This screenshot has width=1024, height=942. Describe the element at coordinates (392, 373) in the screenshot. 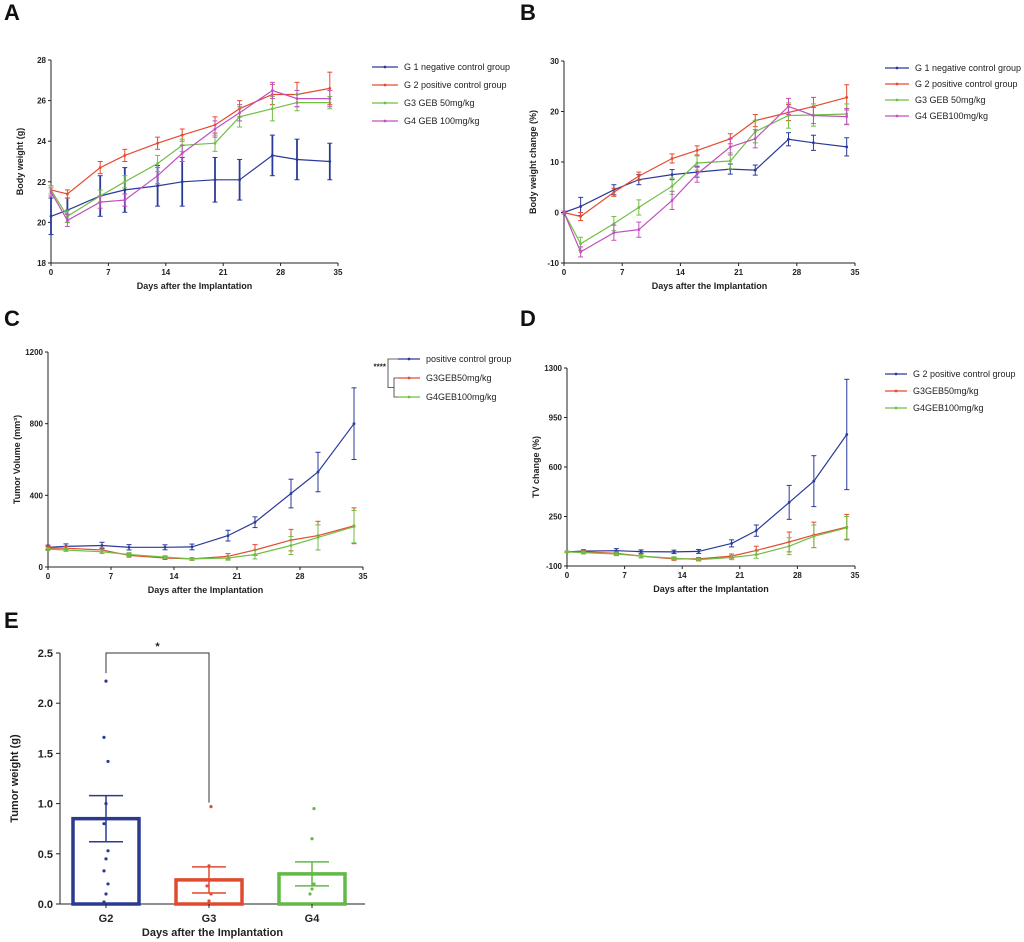

I see `significance-bracket` at that location.